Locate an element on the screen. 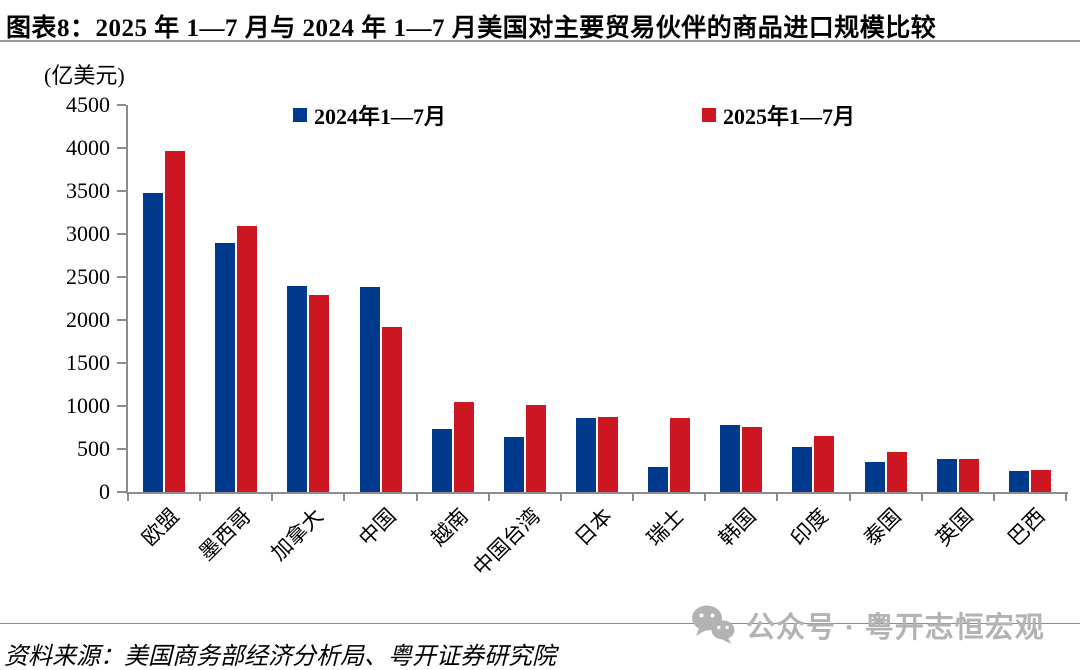 This screenshot has height=670, width=1080. x-axis-label: 日本 is located at coordinates (593, 527).